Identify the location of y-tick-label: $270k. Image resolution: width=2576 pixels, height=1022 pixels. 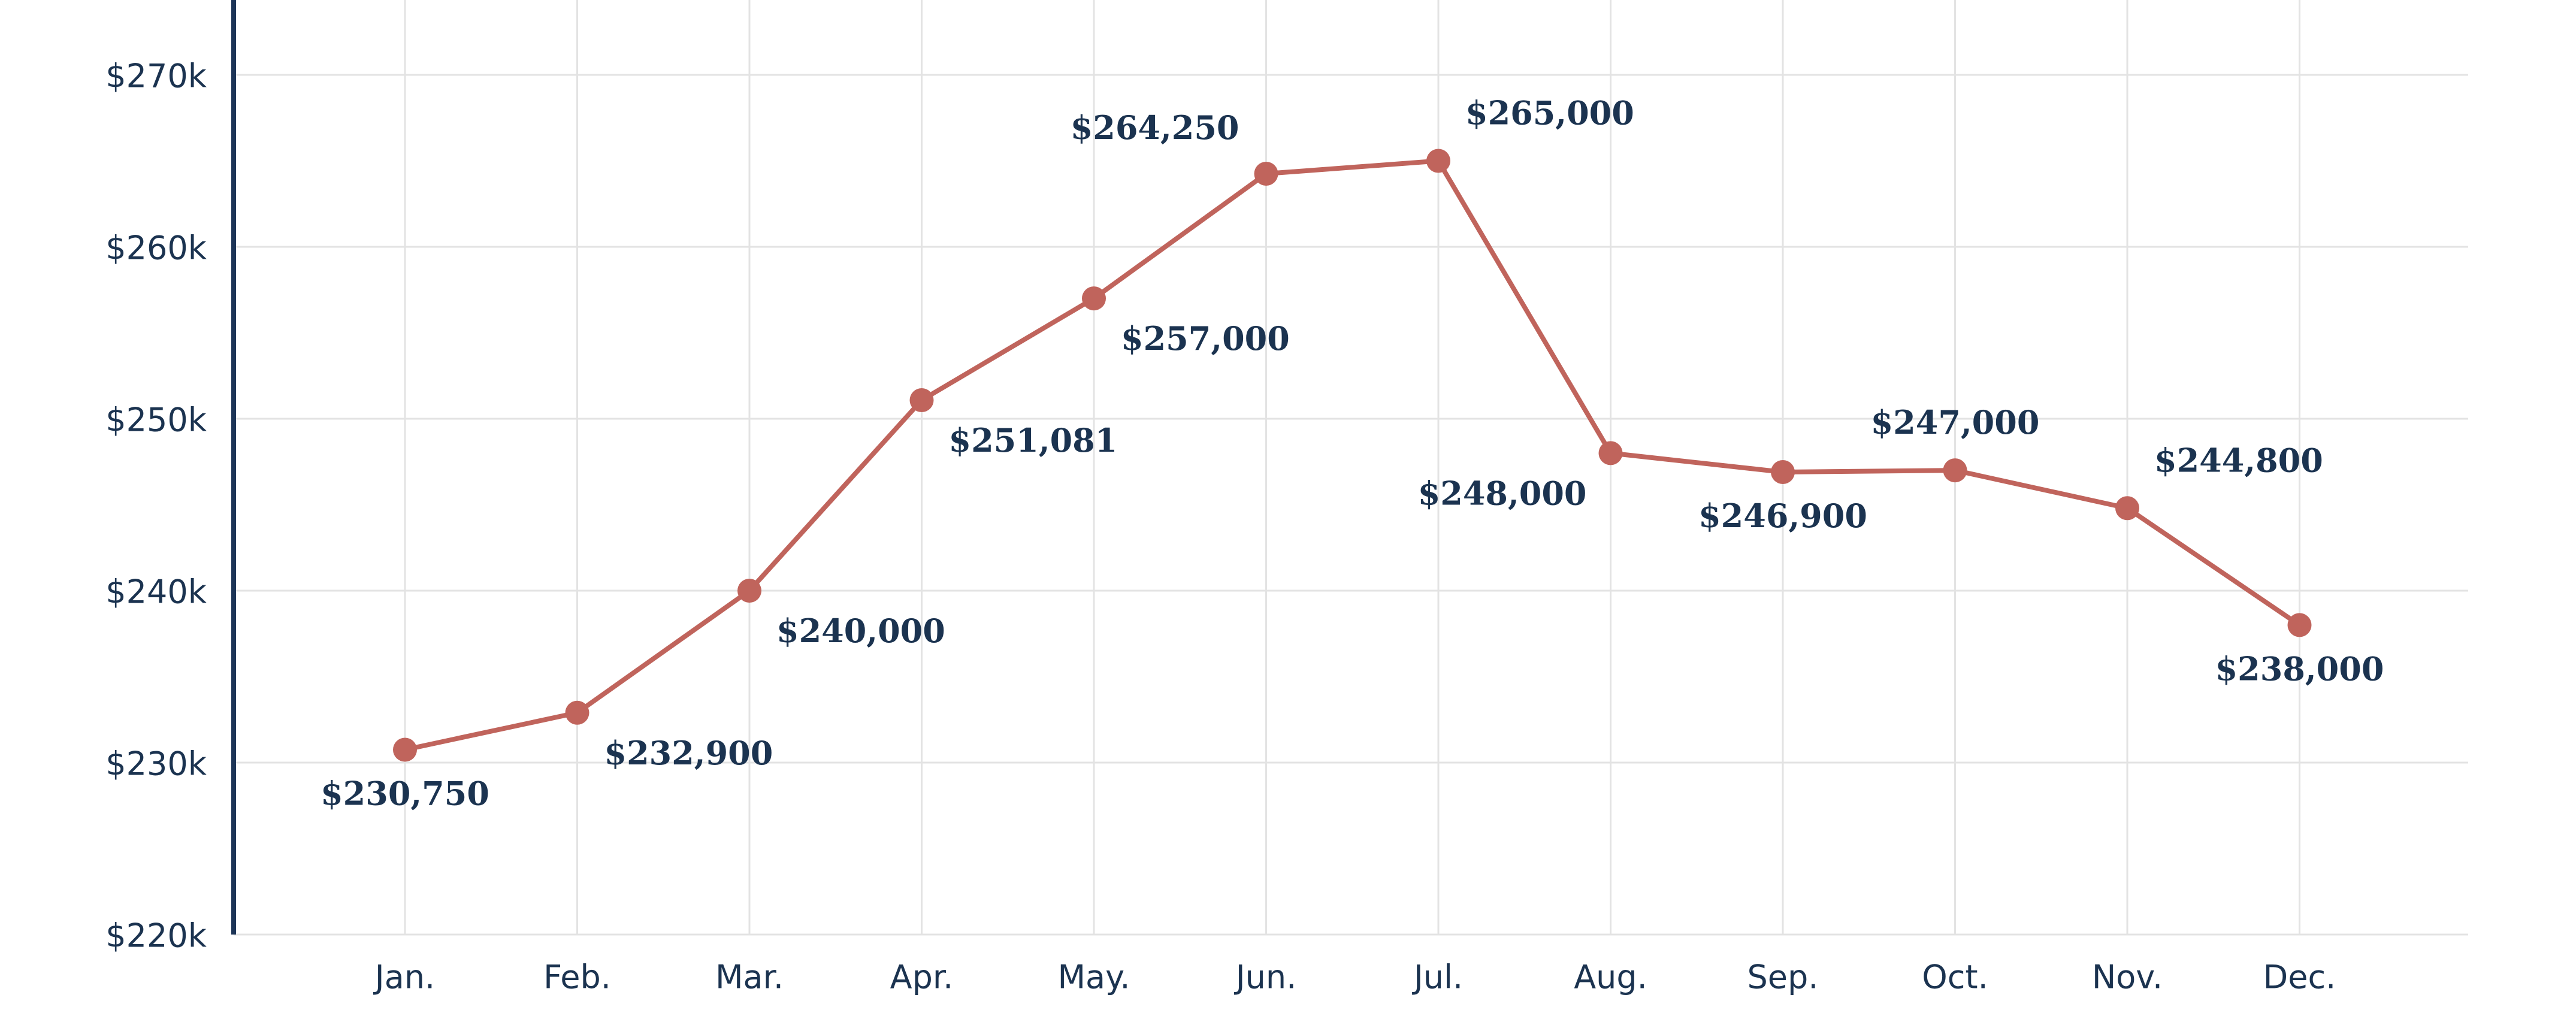
(156, 76).